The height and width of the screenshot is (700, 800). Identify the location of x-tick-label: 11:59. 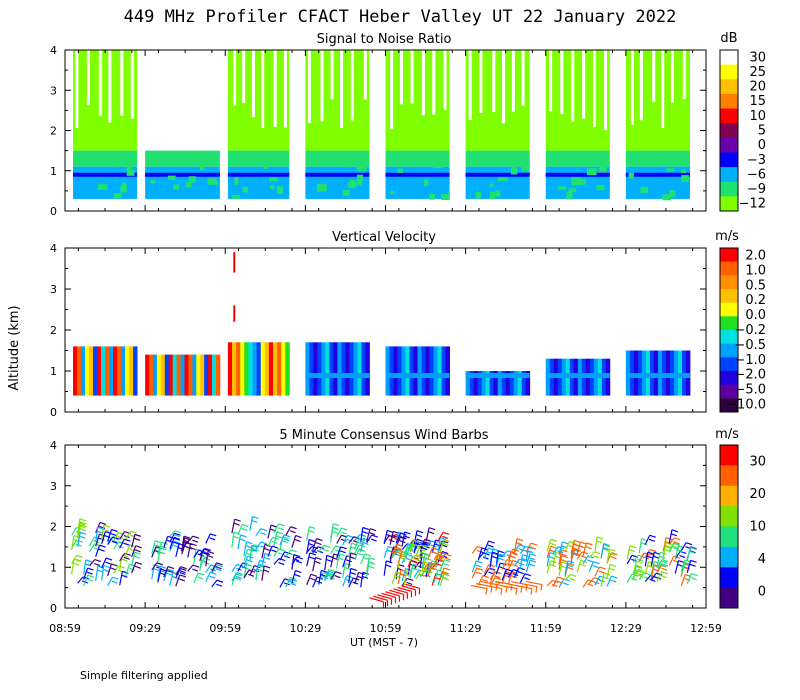
(546, 628).